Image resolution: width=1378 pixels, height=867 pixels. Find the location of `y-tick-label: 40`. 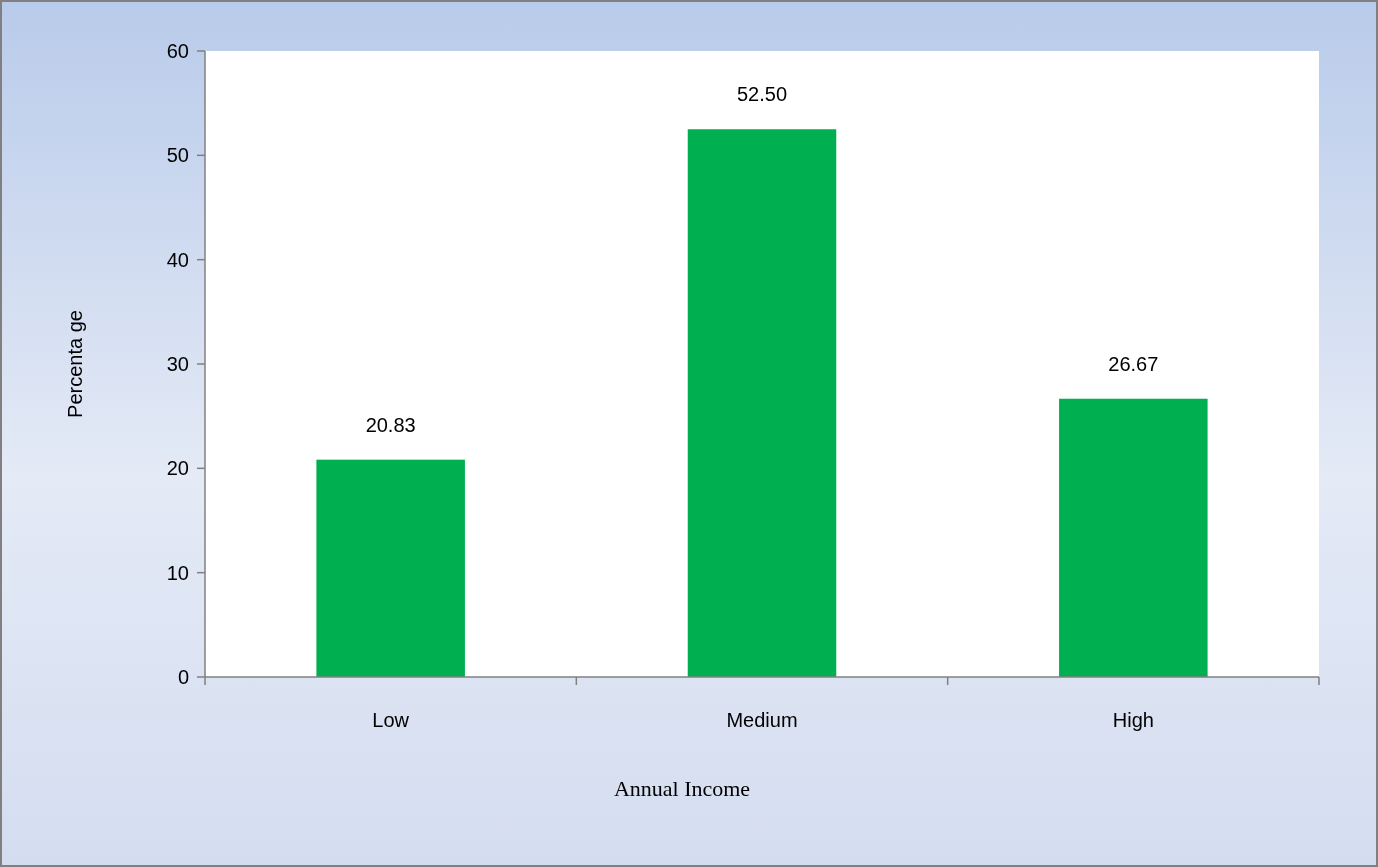

y-tick-label: 40 is located at coordinates (177, 259).